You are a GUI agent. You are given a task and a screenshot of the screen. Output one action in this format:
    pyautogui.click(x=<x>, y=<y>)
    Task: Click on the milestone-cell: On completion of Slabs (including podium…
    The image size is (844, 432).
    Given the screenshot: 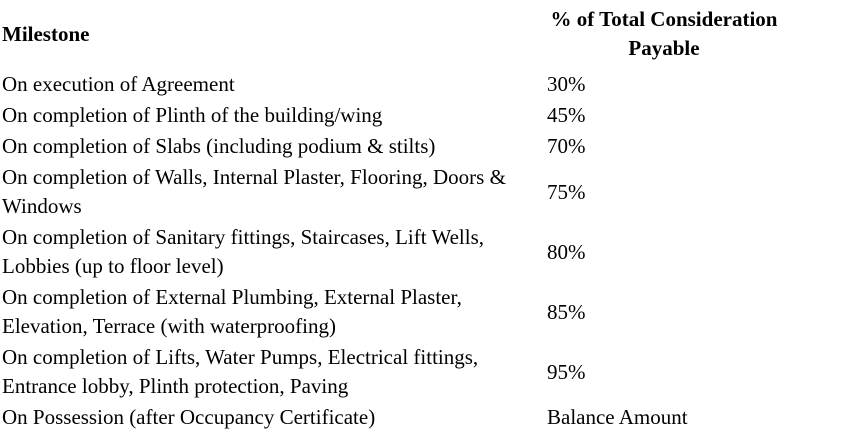 What is the action you would take?
    pyautogui.click(x=219, y=146)
    